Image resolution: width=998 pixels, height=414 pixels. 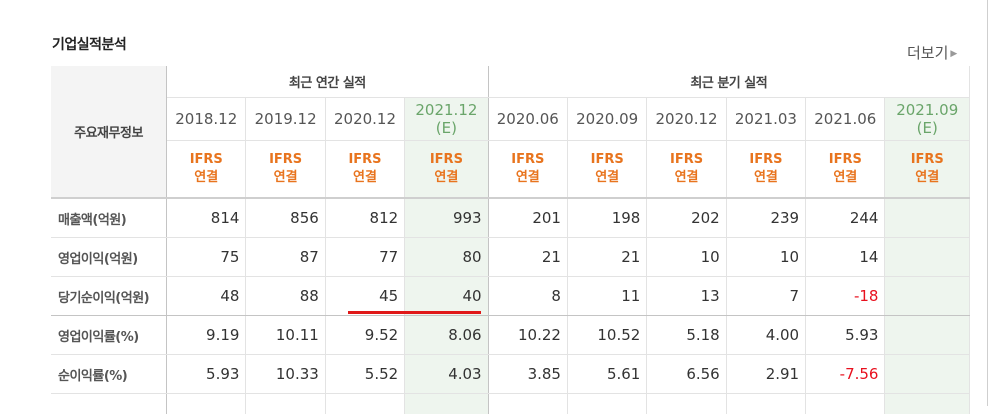 I want to click on value-cell: 40, so click(x=446, y=296).